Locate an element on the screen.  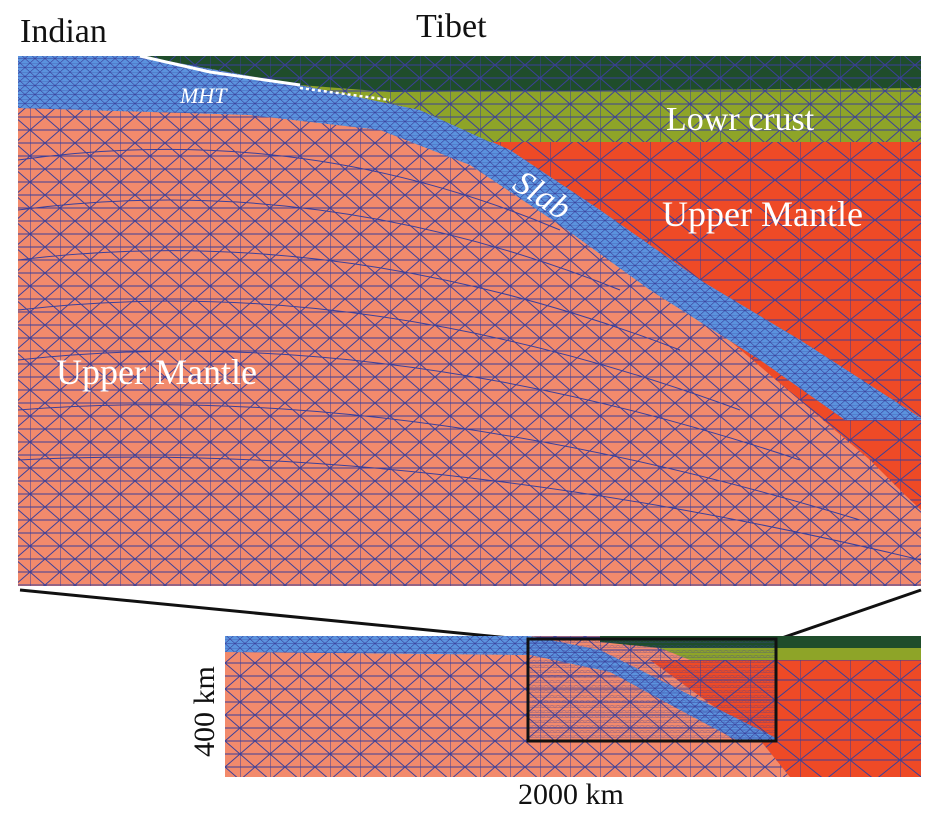
zoom-connector-left is located at coordinates (275, 615).